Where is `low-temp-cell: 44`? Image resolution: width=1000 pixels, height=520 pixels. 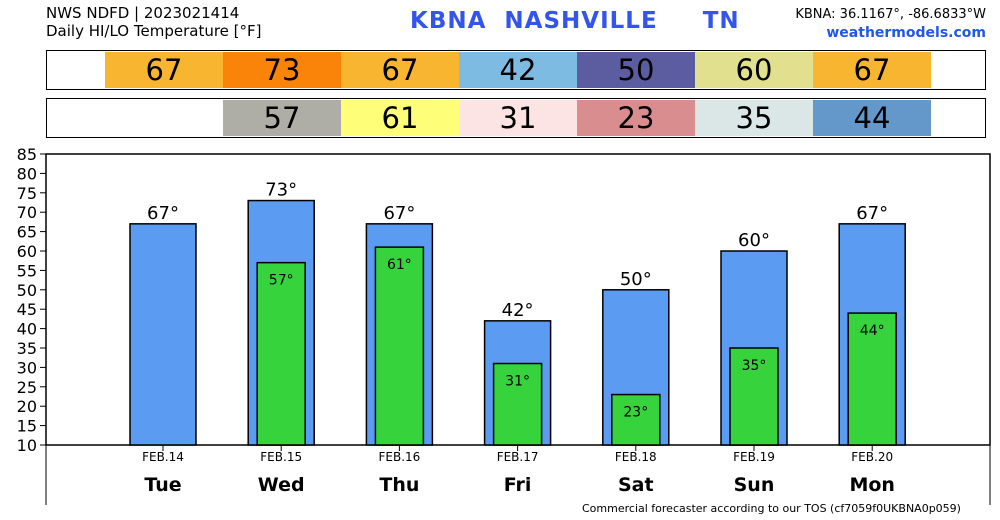
low-temp-cell: 44 is located at coordinates (872, 118).